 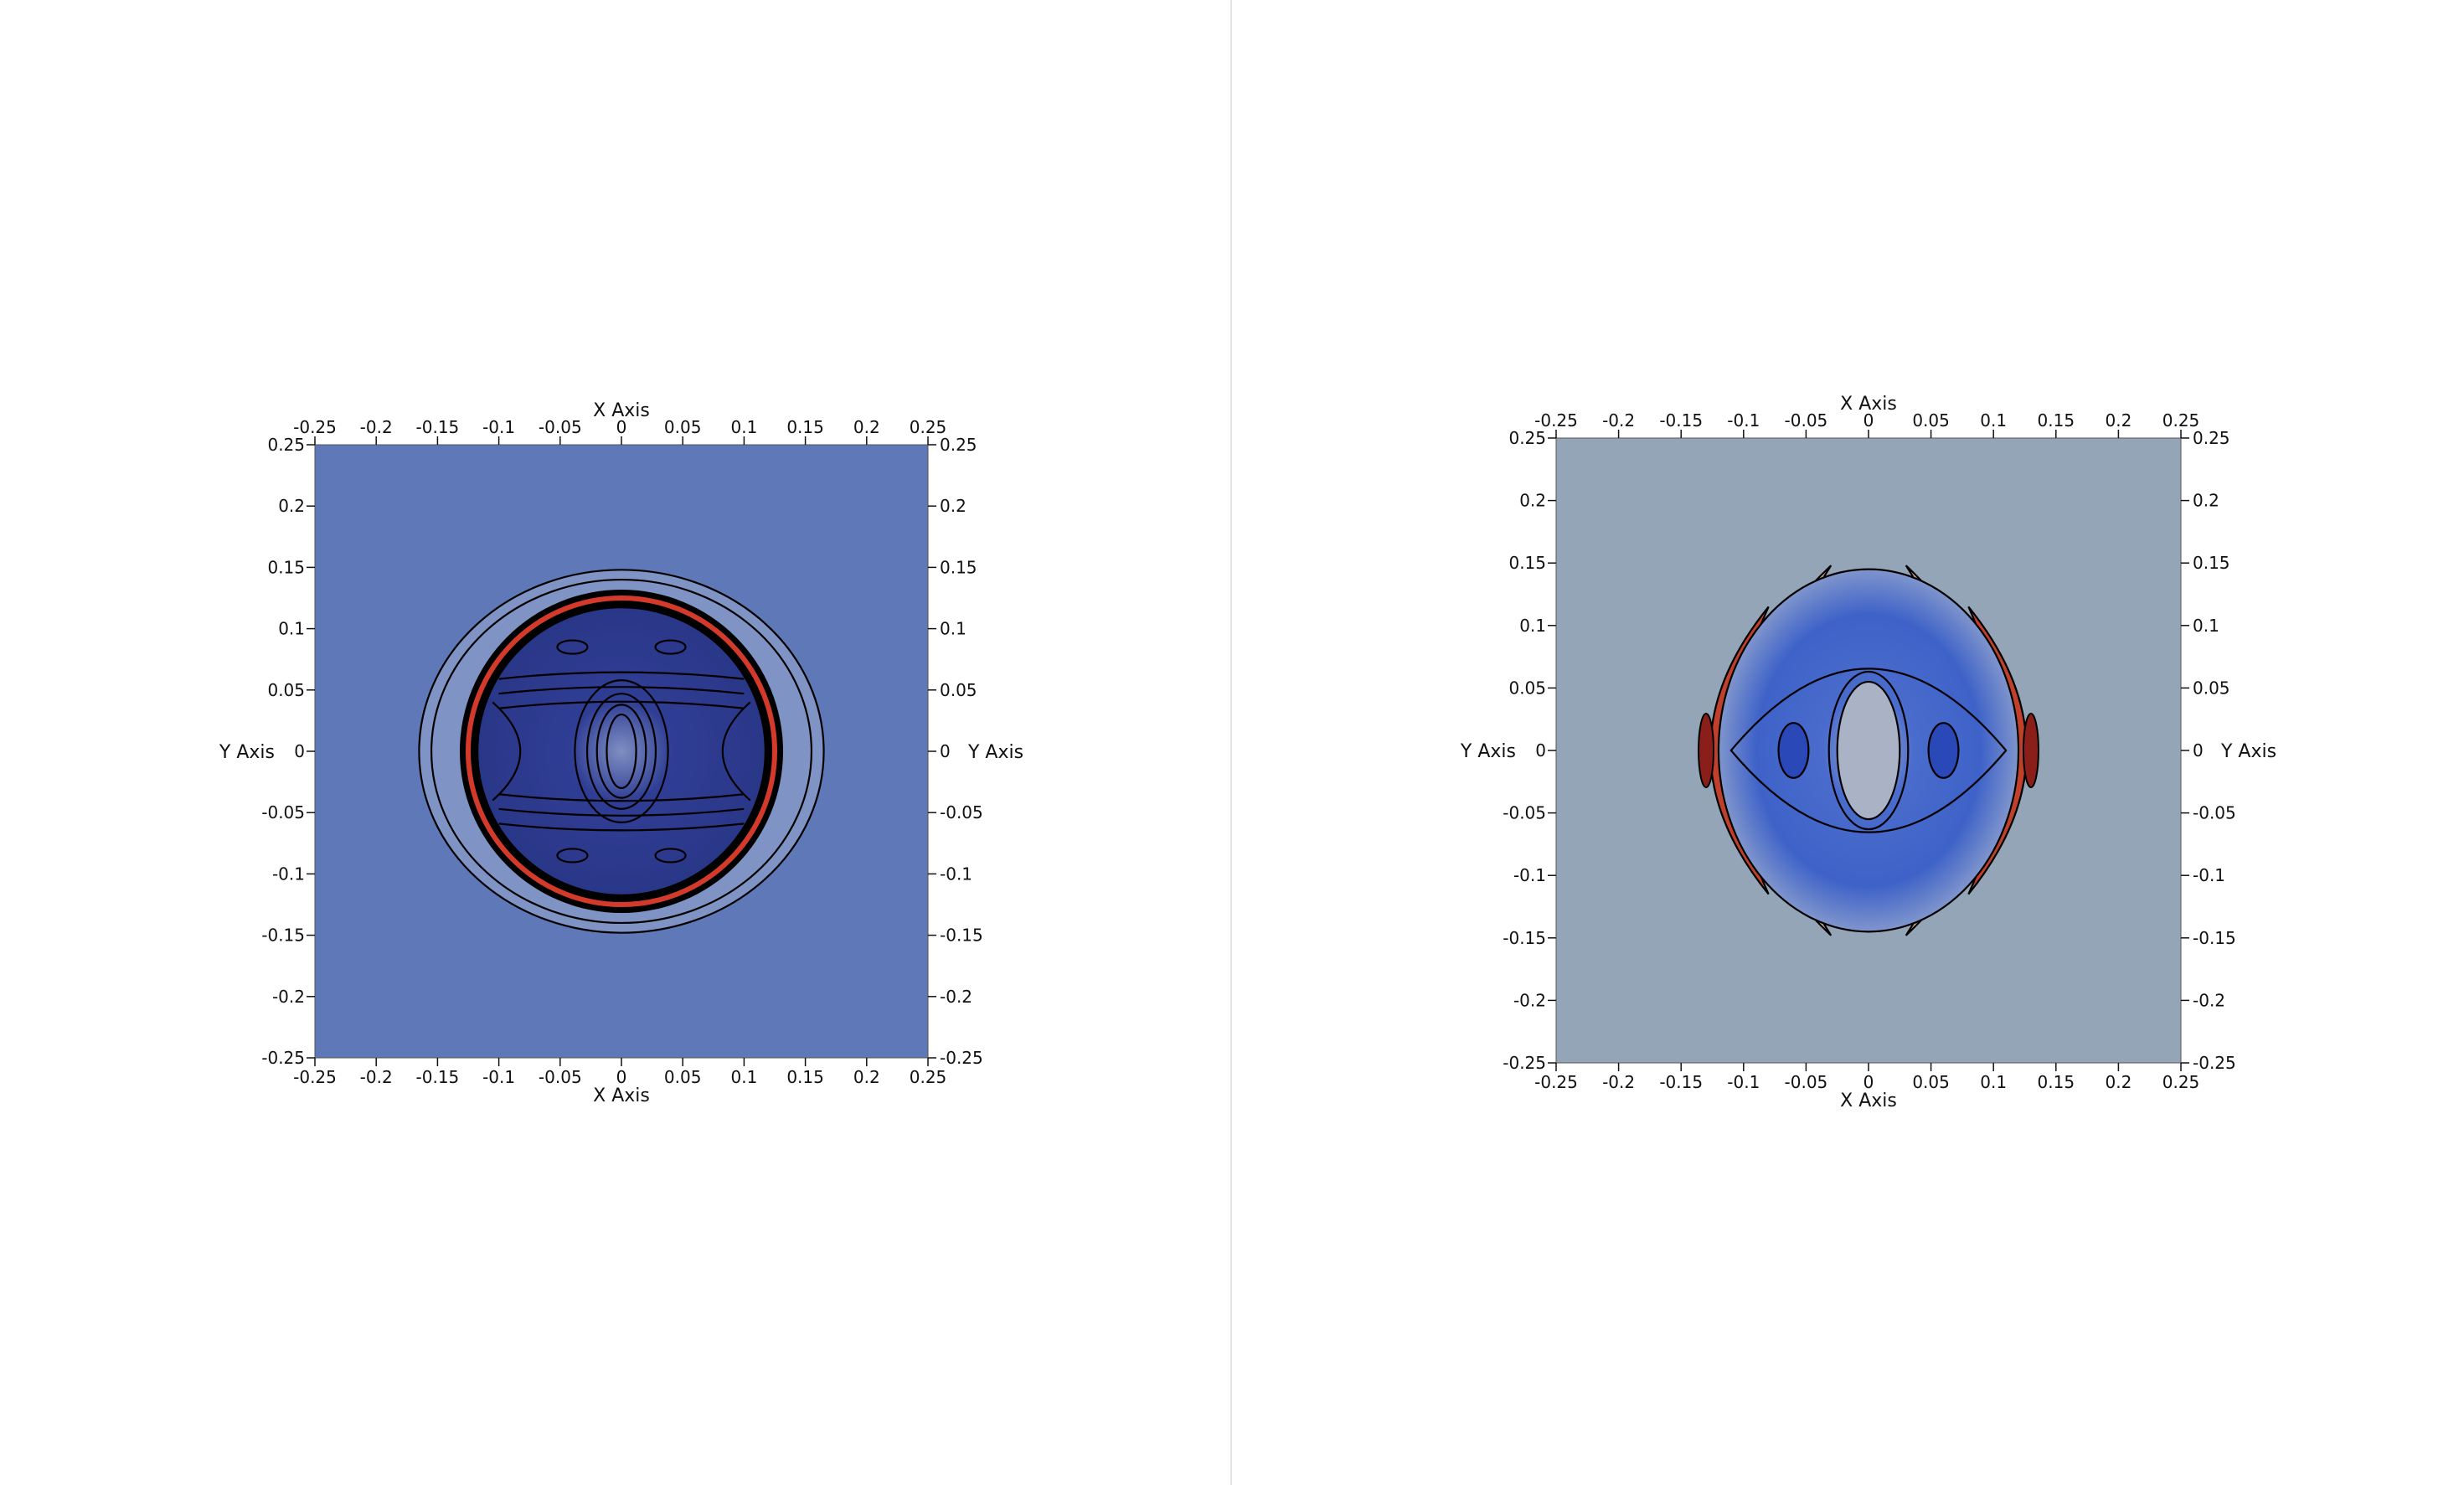 I want to click on thin-ring-contour, so click(x=621, y=751).